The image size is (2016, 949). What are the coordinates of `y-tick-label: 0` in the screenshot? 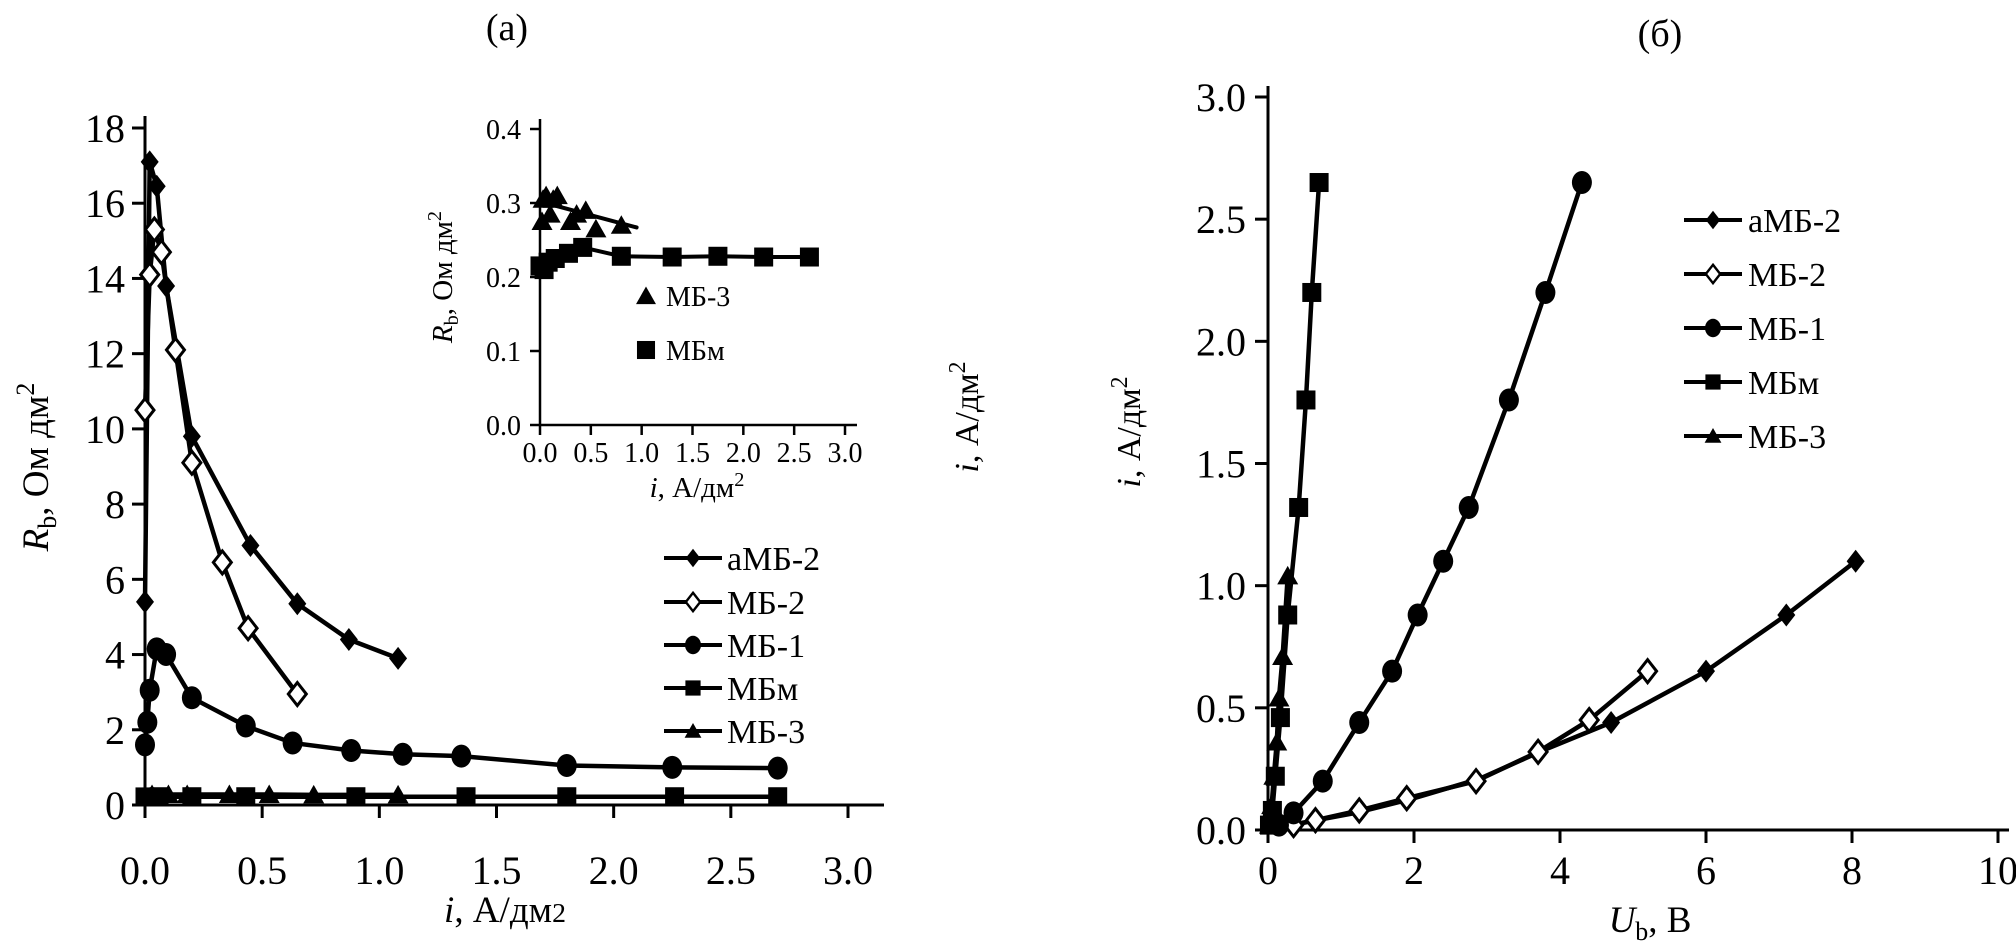 It's located at (115, 805).